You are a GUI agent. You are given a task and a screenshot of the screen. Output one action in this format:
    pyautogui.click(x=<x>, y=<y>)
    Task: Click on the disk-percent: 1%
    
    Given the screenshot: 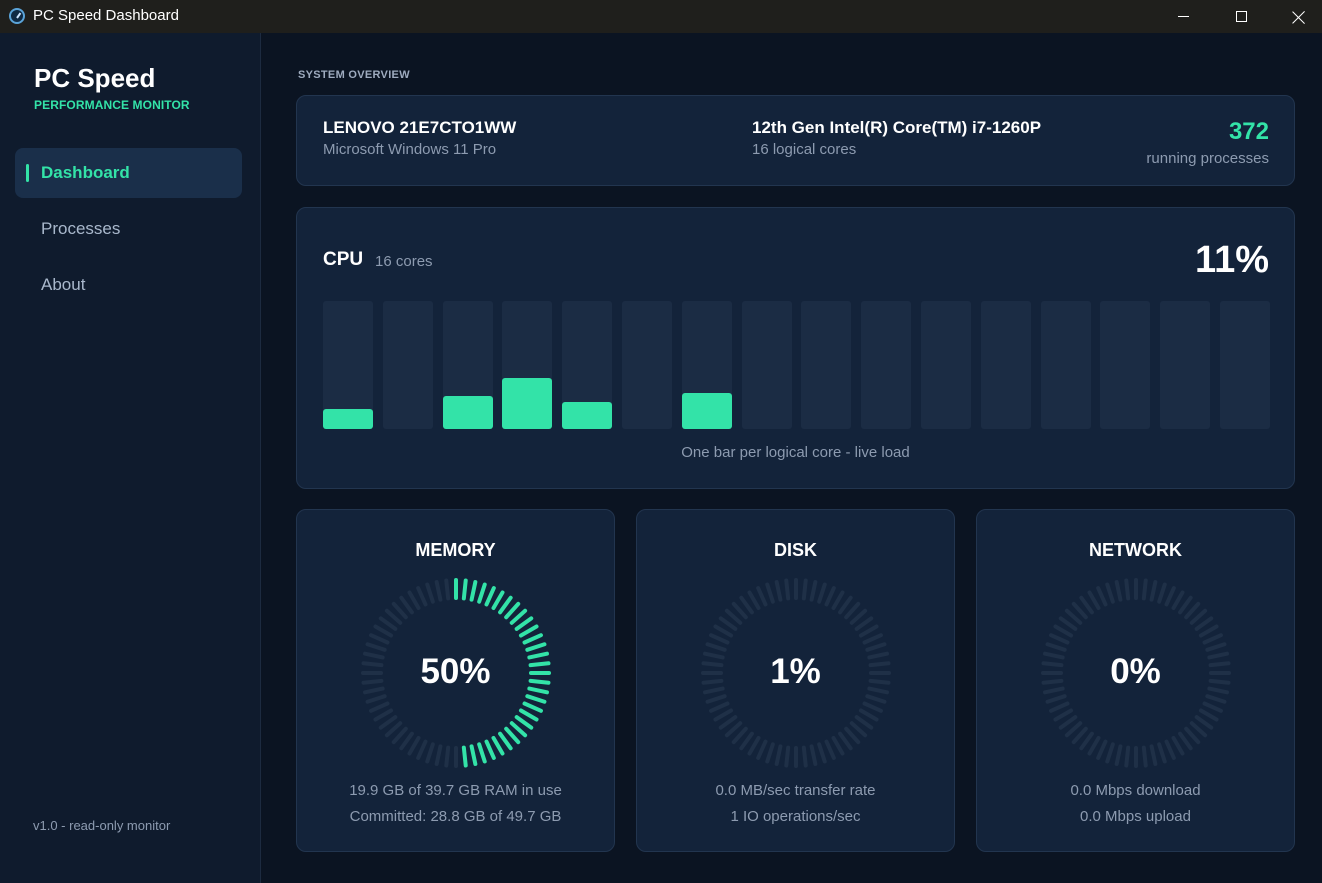 What is the action you would take?
    pyautogui.click(x=795, y=671)
    